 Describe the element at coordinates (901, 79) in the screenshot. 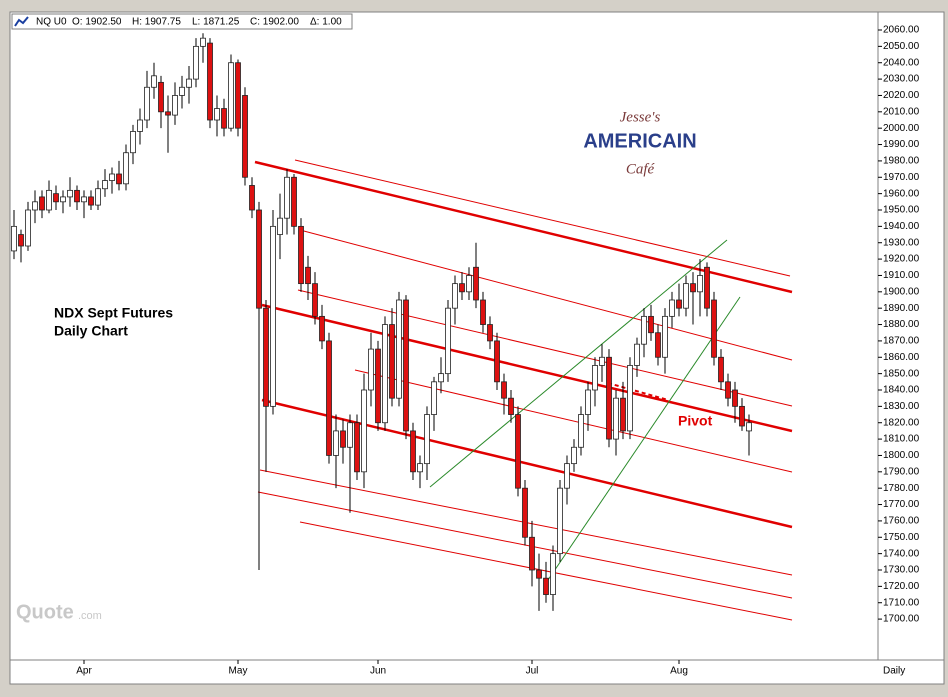

I see `y-tick-label: 2030.00` at that location.